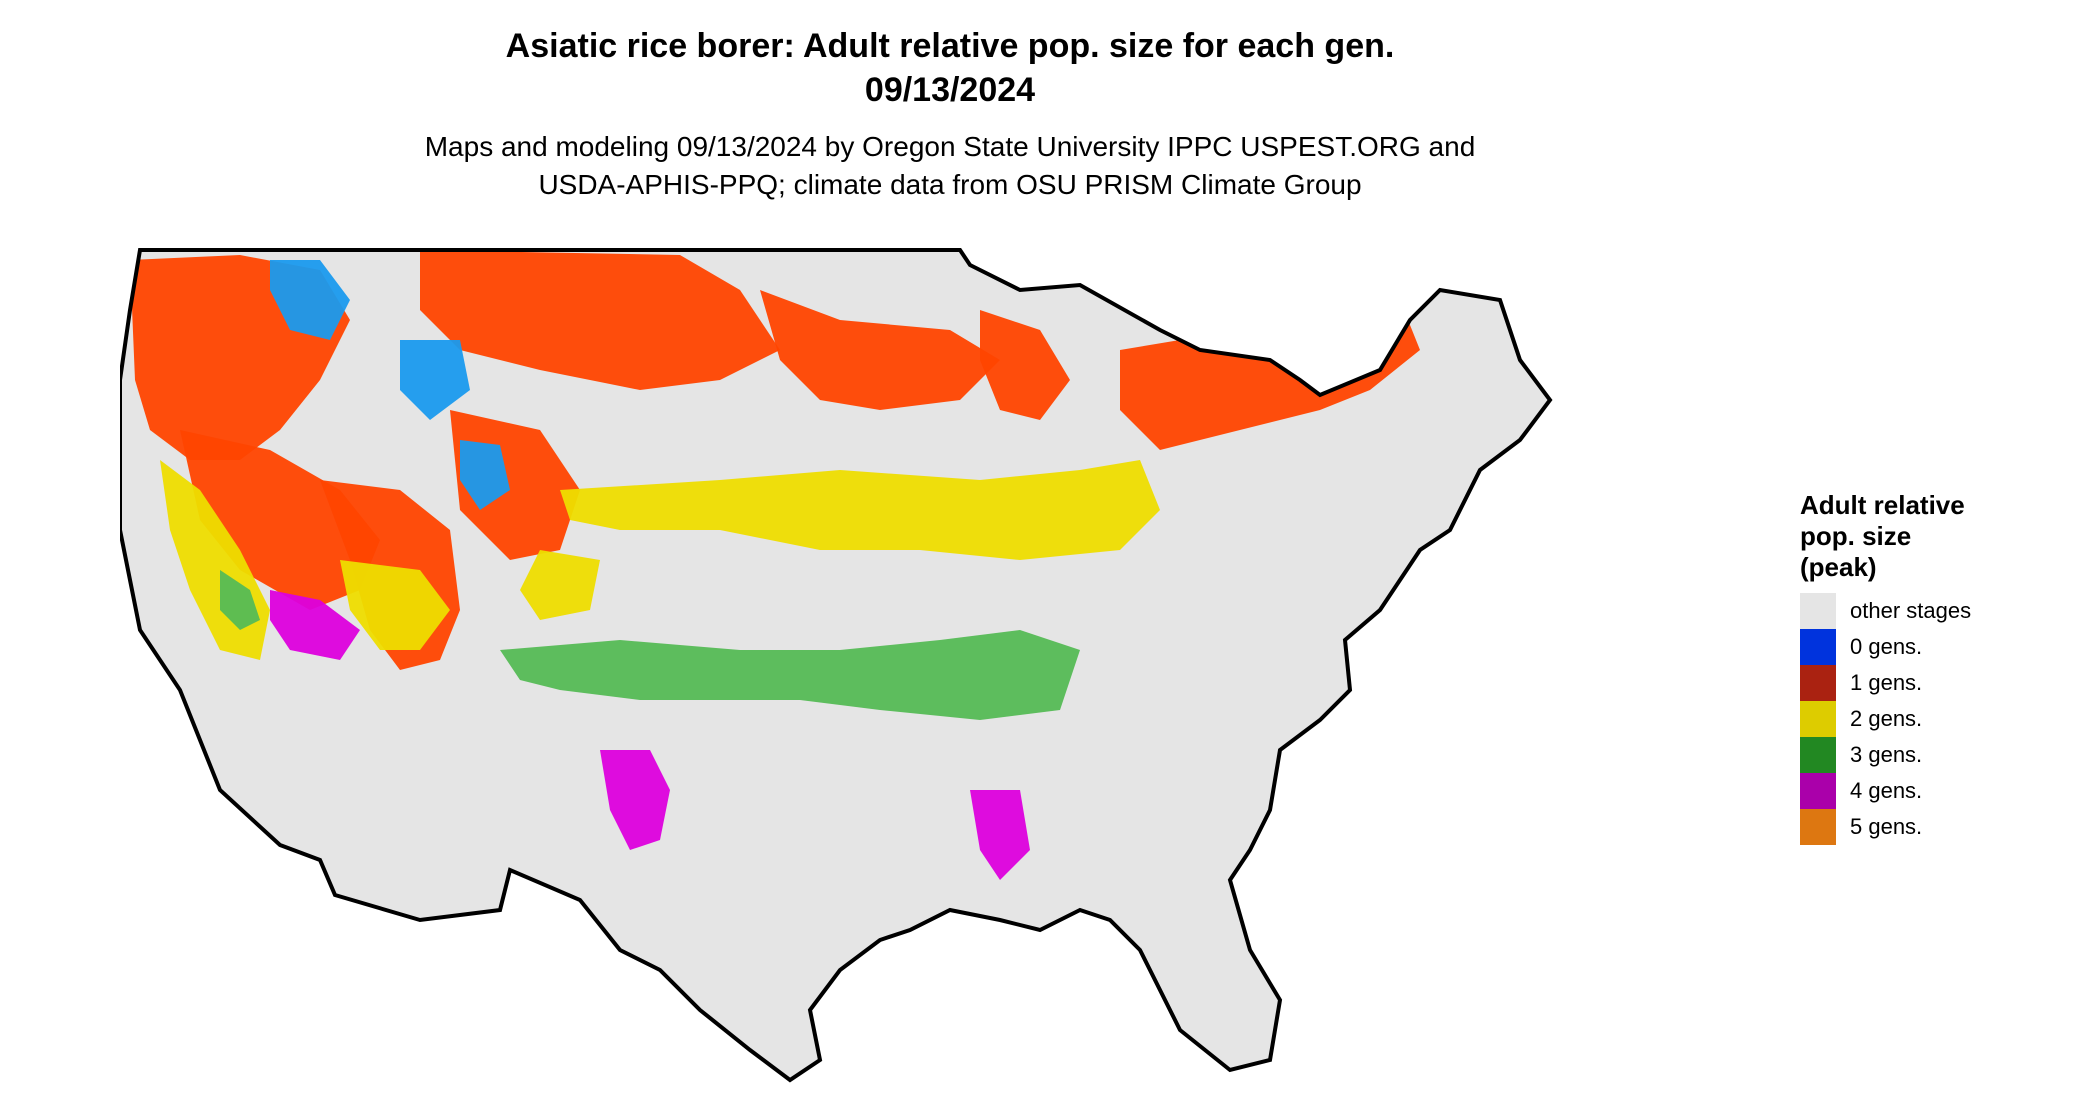  I want to click on legend-item-4-gens: 4 gens., so click(1940, 791).